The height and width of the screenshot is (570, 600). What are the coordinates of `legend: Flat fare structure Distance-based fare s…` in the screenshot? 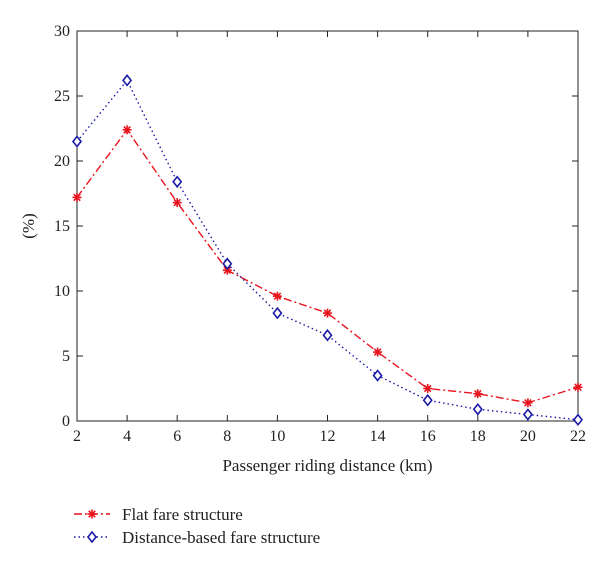 It's located at (197, 526).